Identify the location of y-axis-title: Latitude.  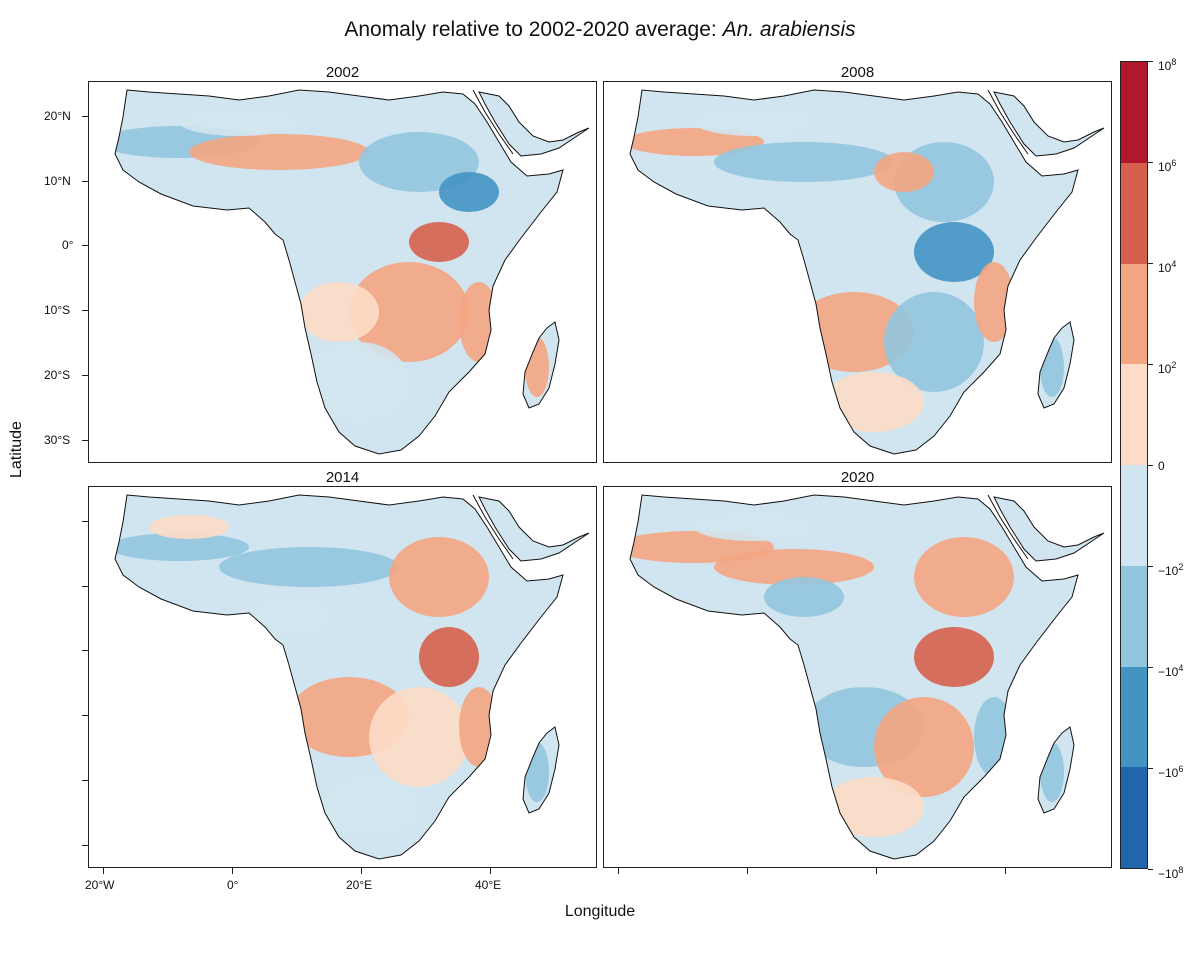
(16, 449).